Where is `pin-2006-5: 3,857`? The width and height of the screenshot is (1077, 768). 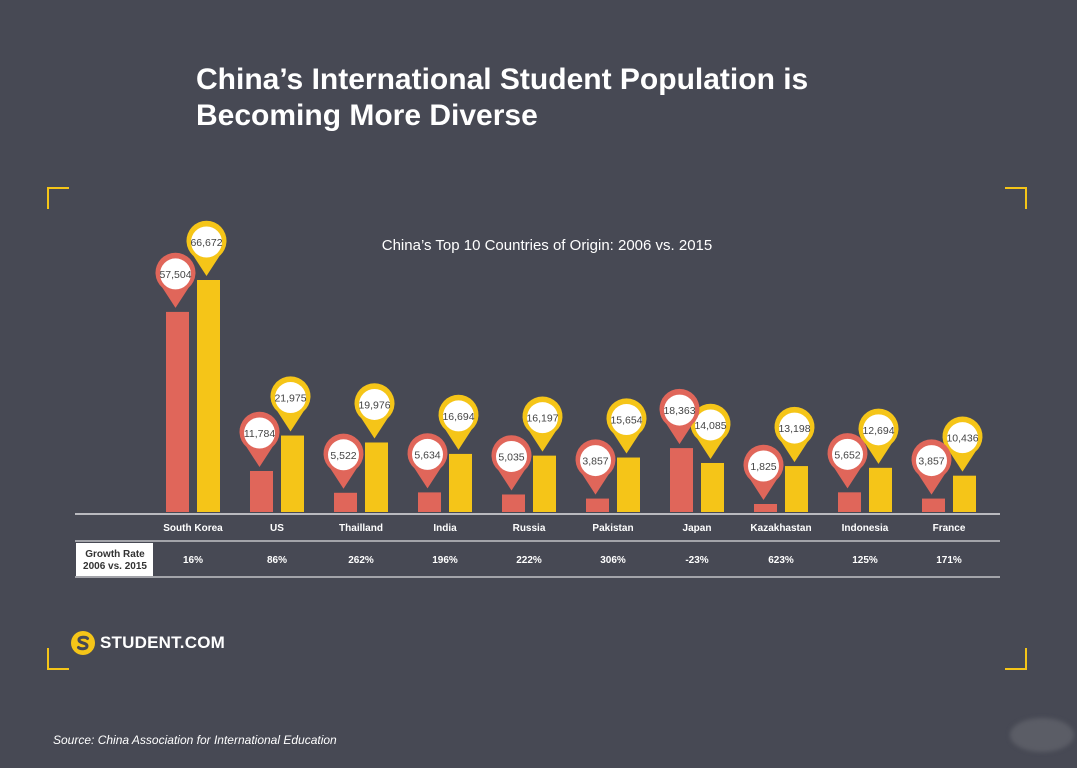 pin-2006-5: 3,857 is located at coordinates (595, 467).